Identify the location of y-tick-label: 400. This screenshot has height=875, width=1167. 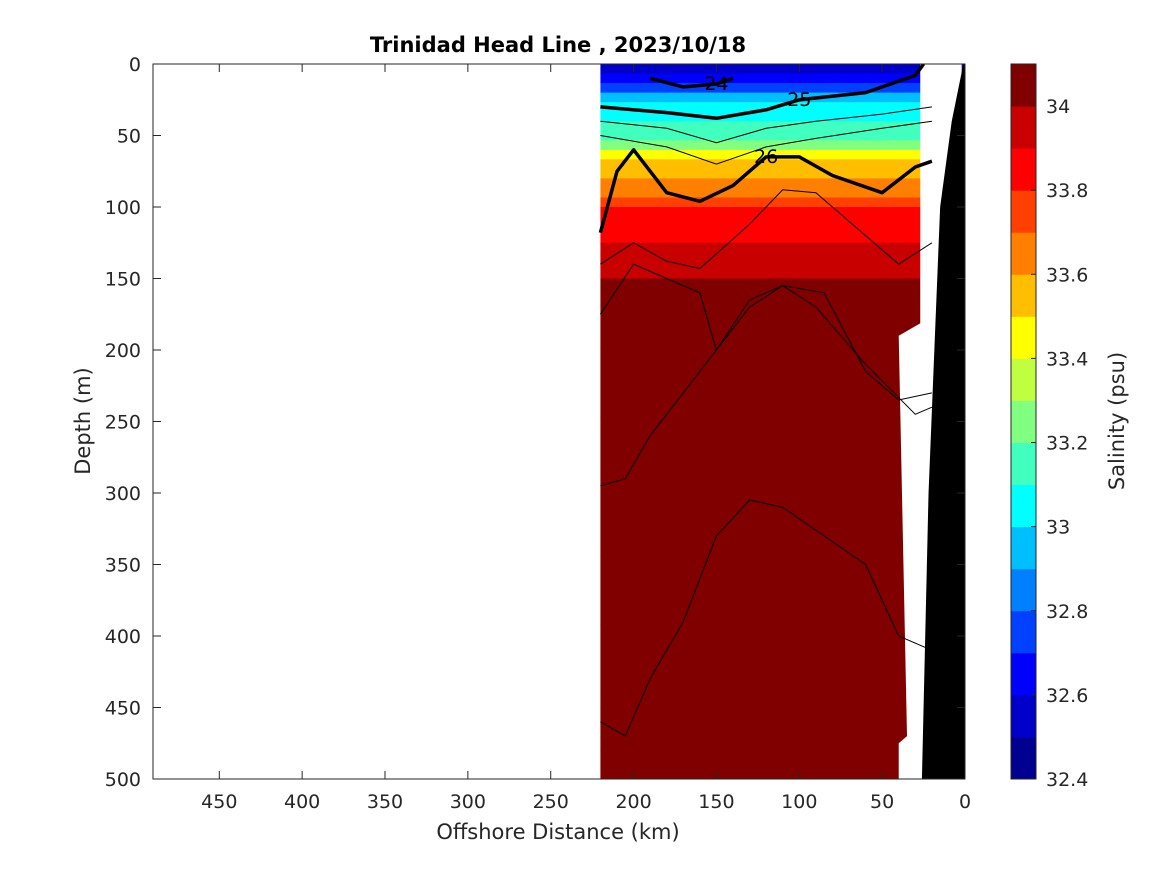
(123, 637).